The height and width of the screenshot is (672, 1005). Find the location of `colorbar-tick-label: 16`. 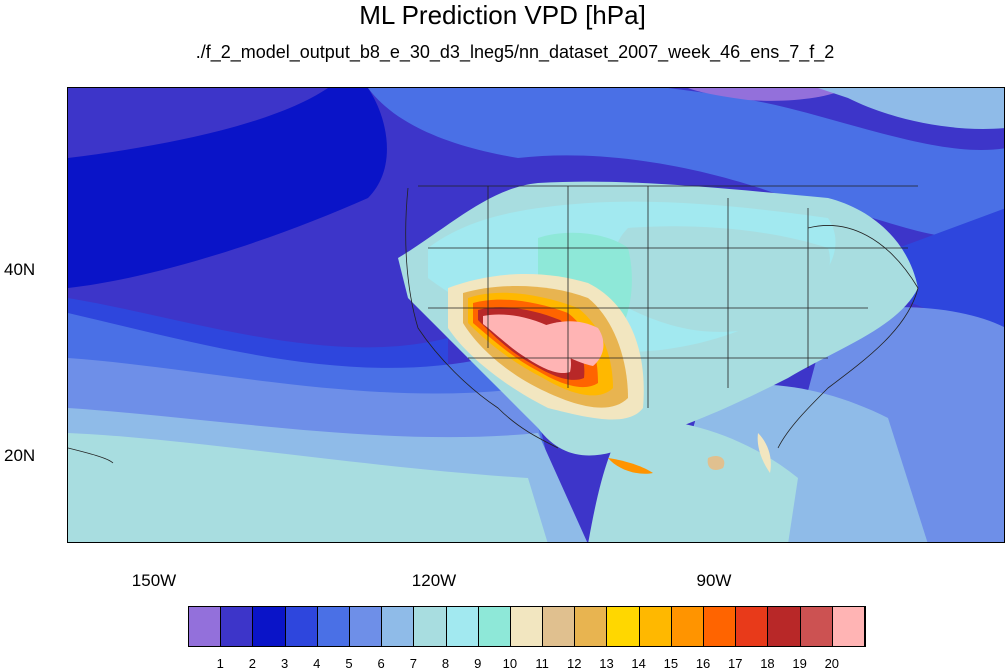

colorbar-tick-label: 16 is located at coordinates (703, 663).